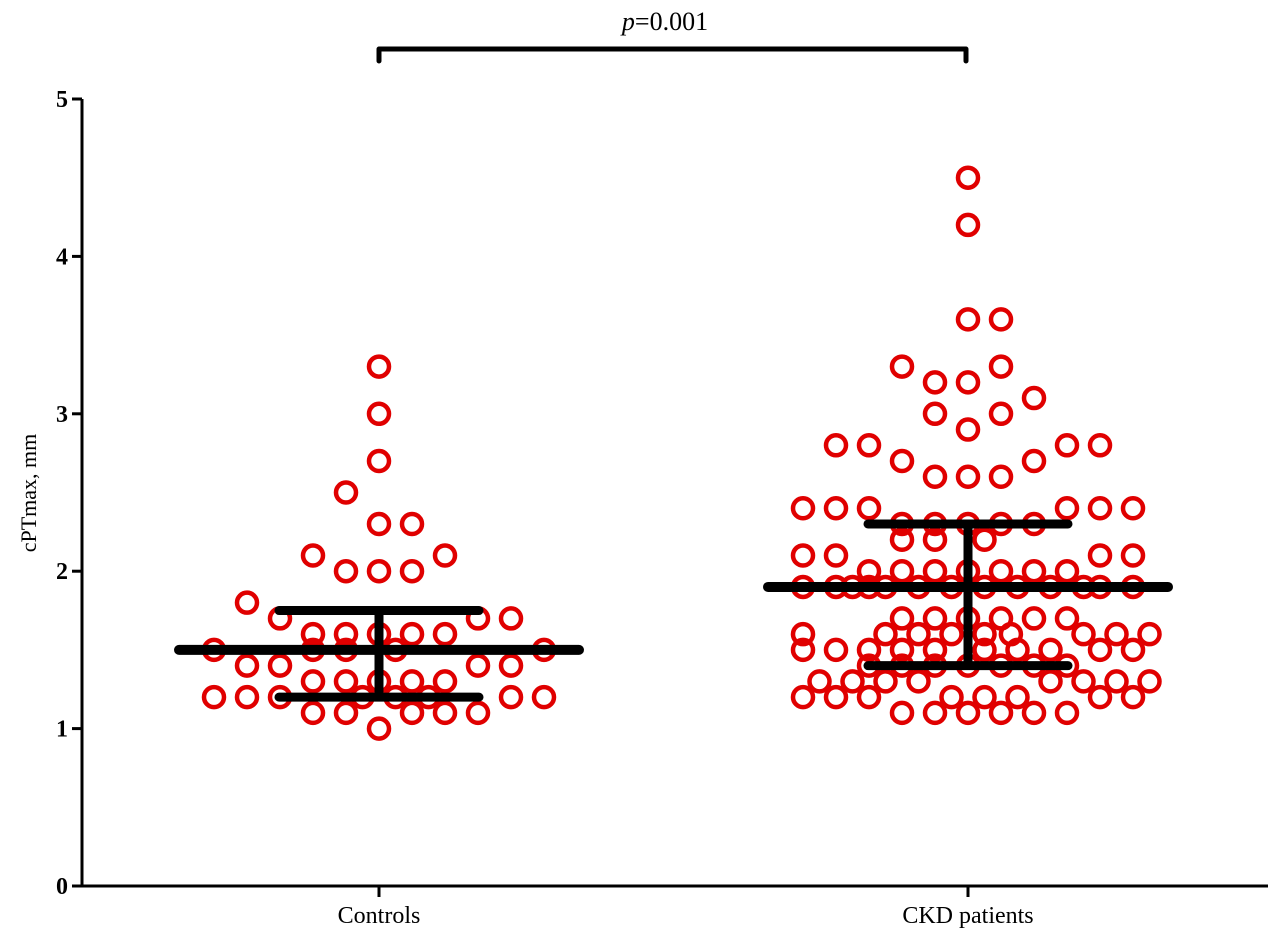  Describe the element at coordinates (28, 493) in the screenshot. I see `y-axis-title: cPTmax, mm` at that location.